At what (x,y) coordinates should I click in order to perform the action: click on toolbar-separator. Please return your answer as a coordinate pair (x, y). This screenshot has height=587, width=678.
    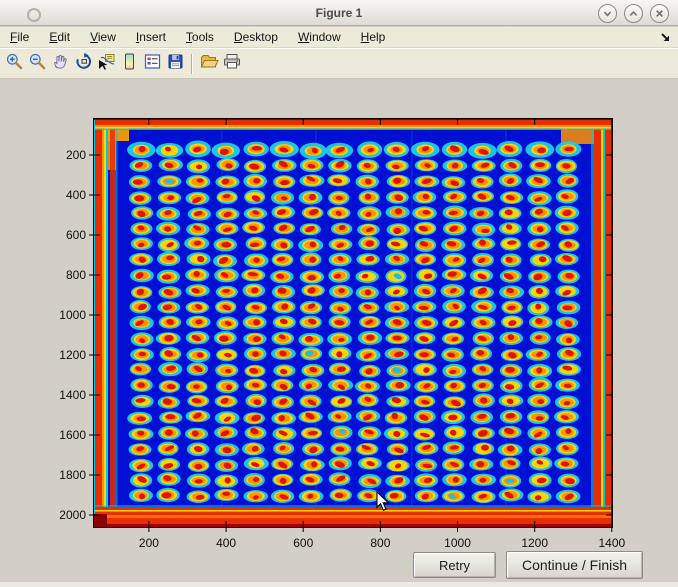
    Looking at the image, I should click on (192, 63).